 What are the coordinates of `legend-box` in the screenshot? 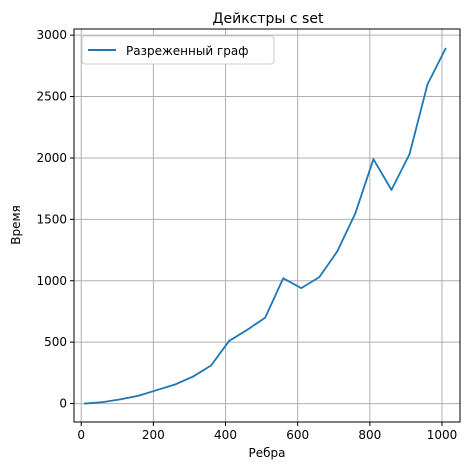 It's located at (178, 50).